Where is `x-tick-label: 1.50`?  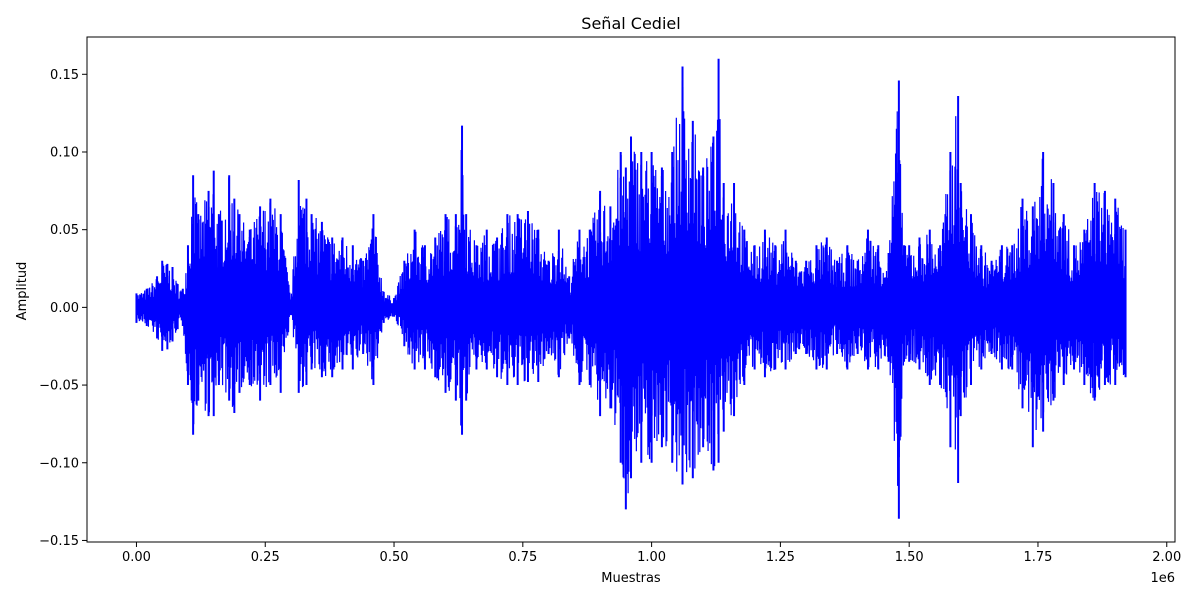 x-tick-label: 1.50 is located at coordinates (909, 557).